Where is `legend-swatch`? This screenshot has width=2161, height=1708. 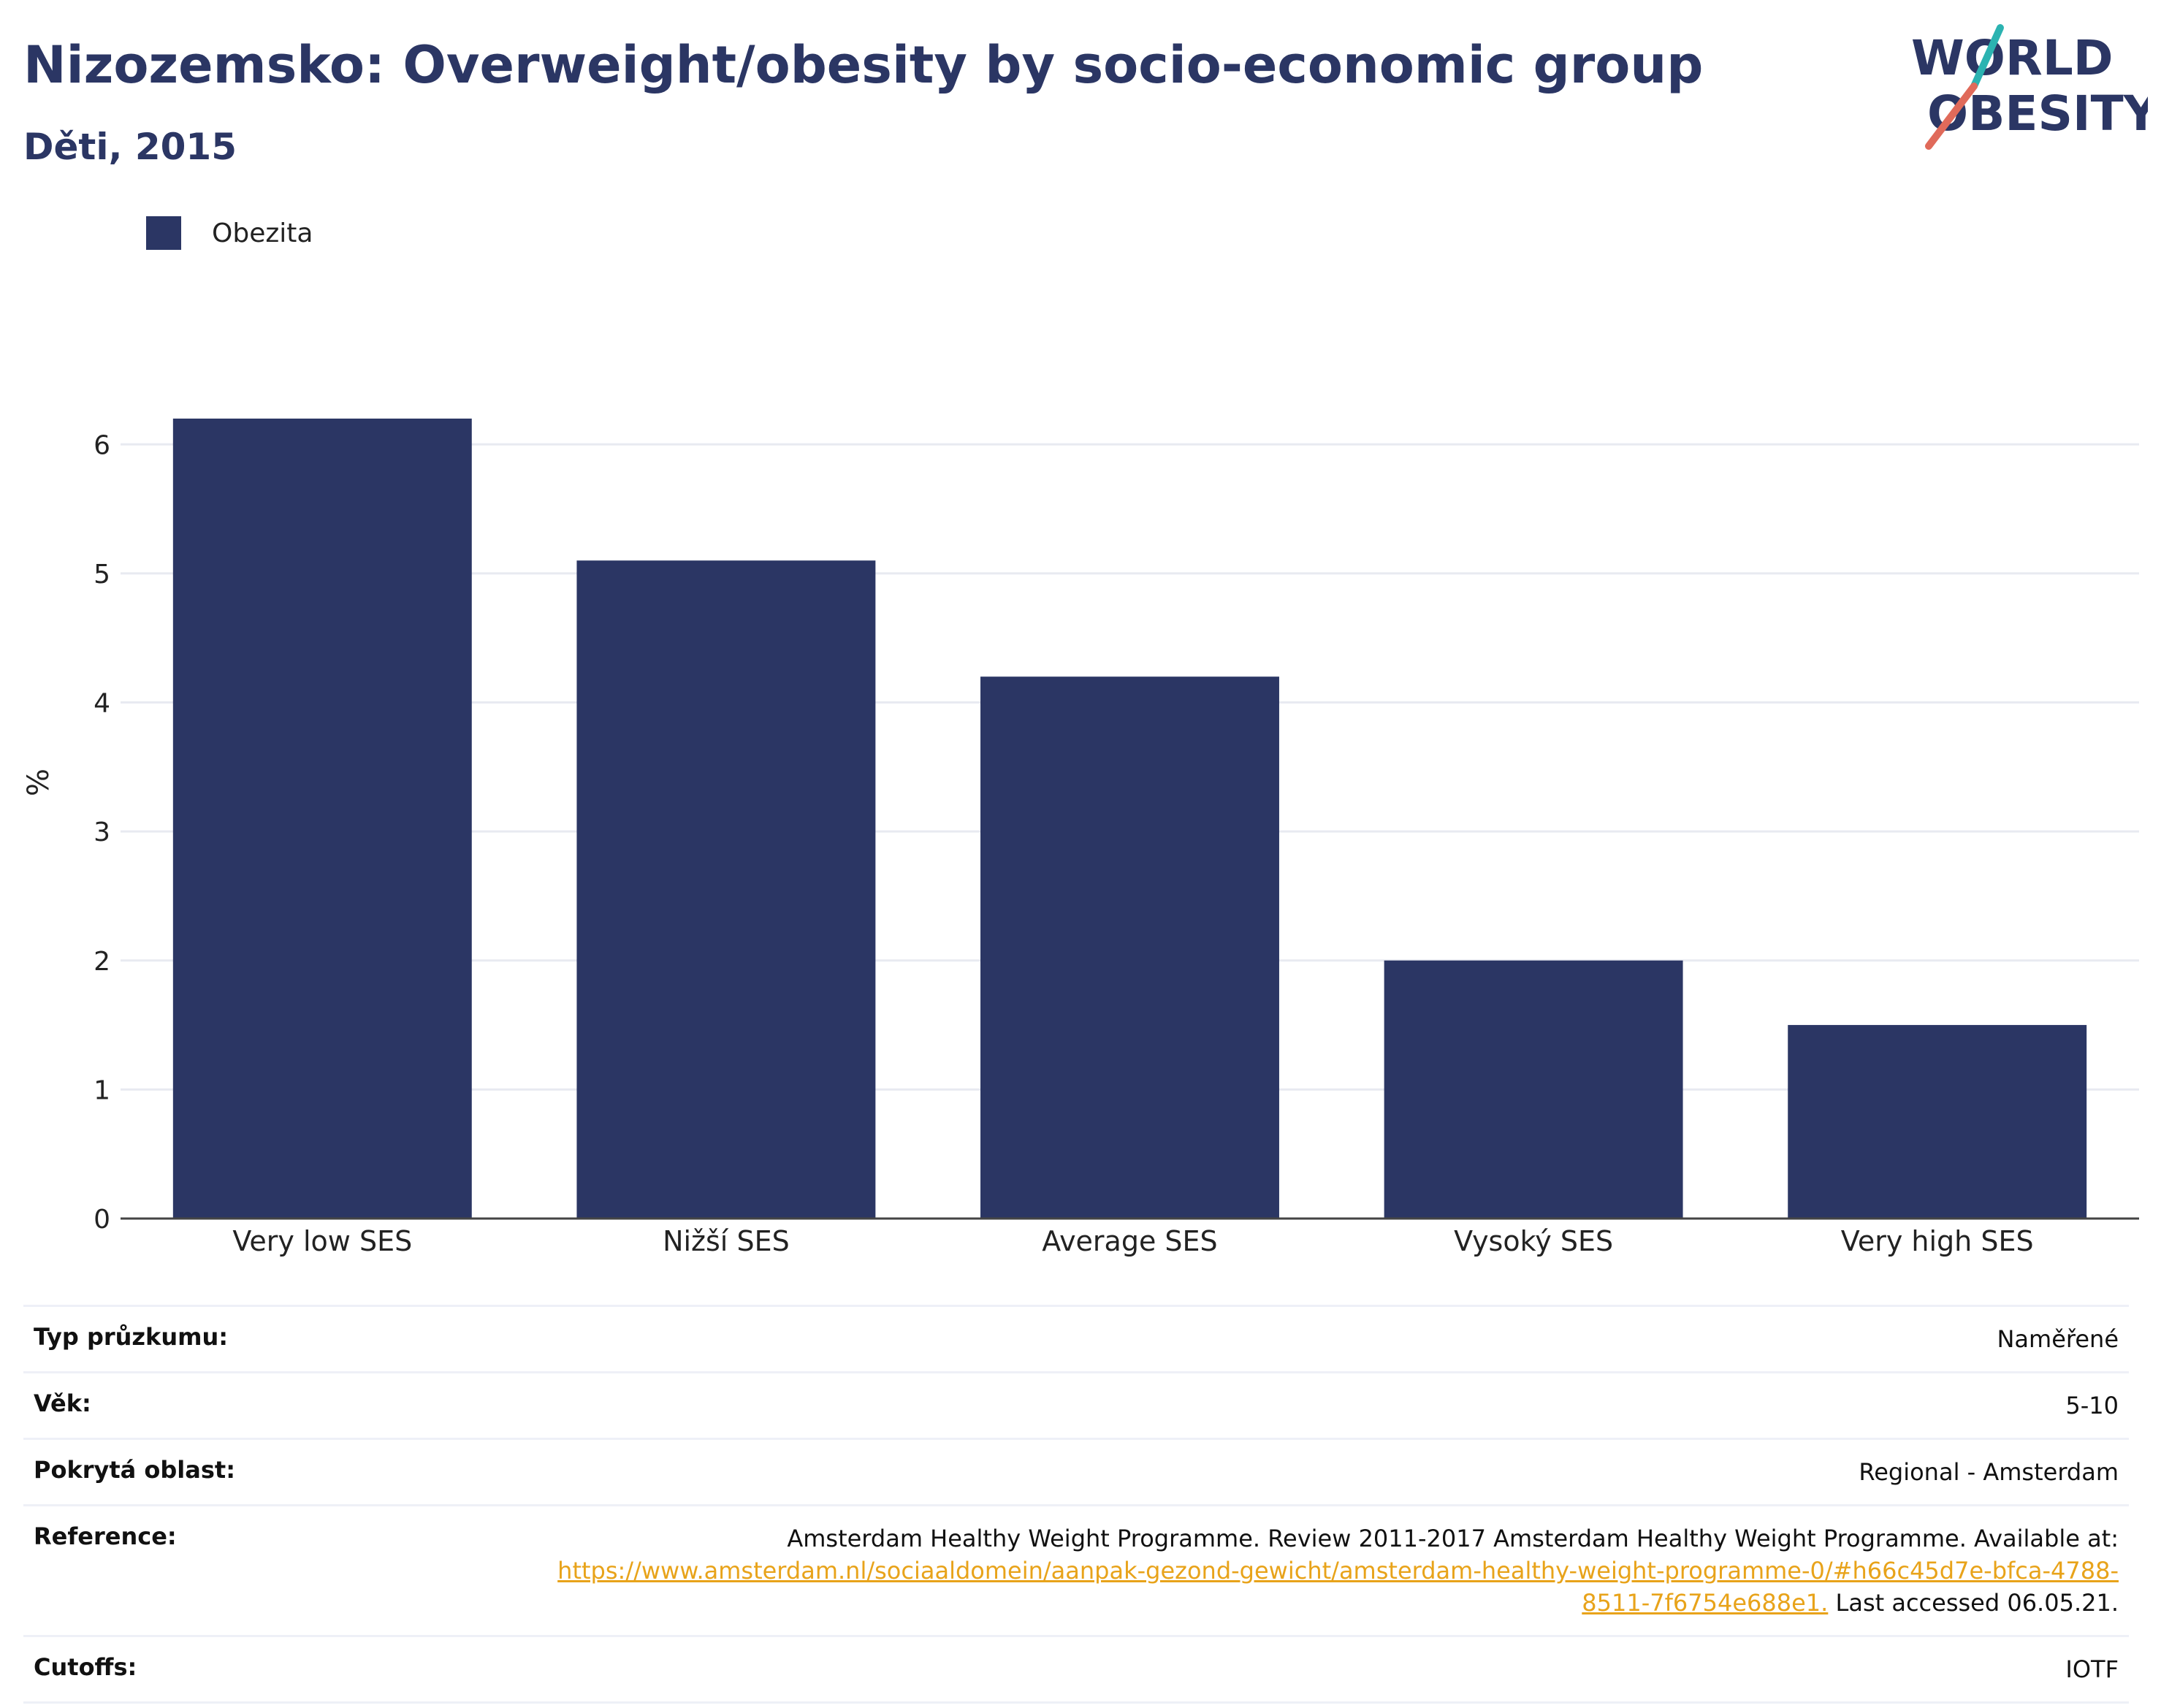
legend-swatch is located at coordinates (163, 233).